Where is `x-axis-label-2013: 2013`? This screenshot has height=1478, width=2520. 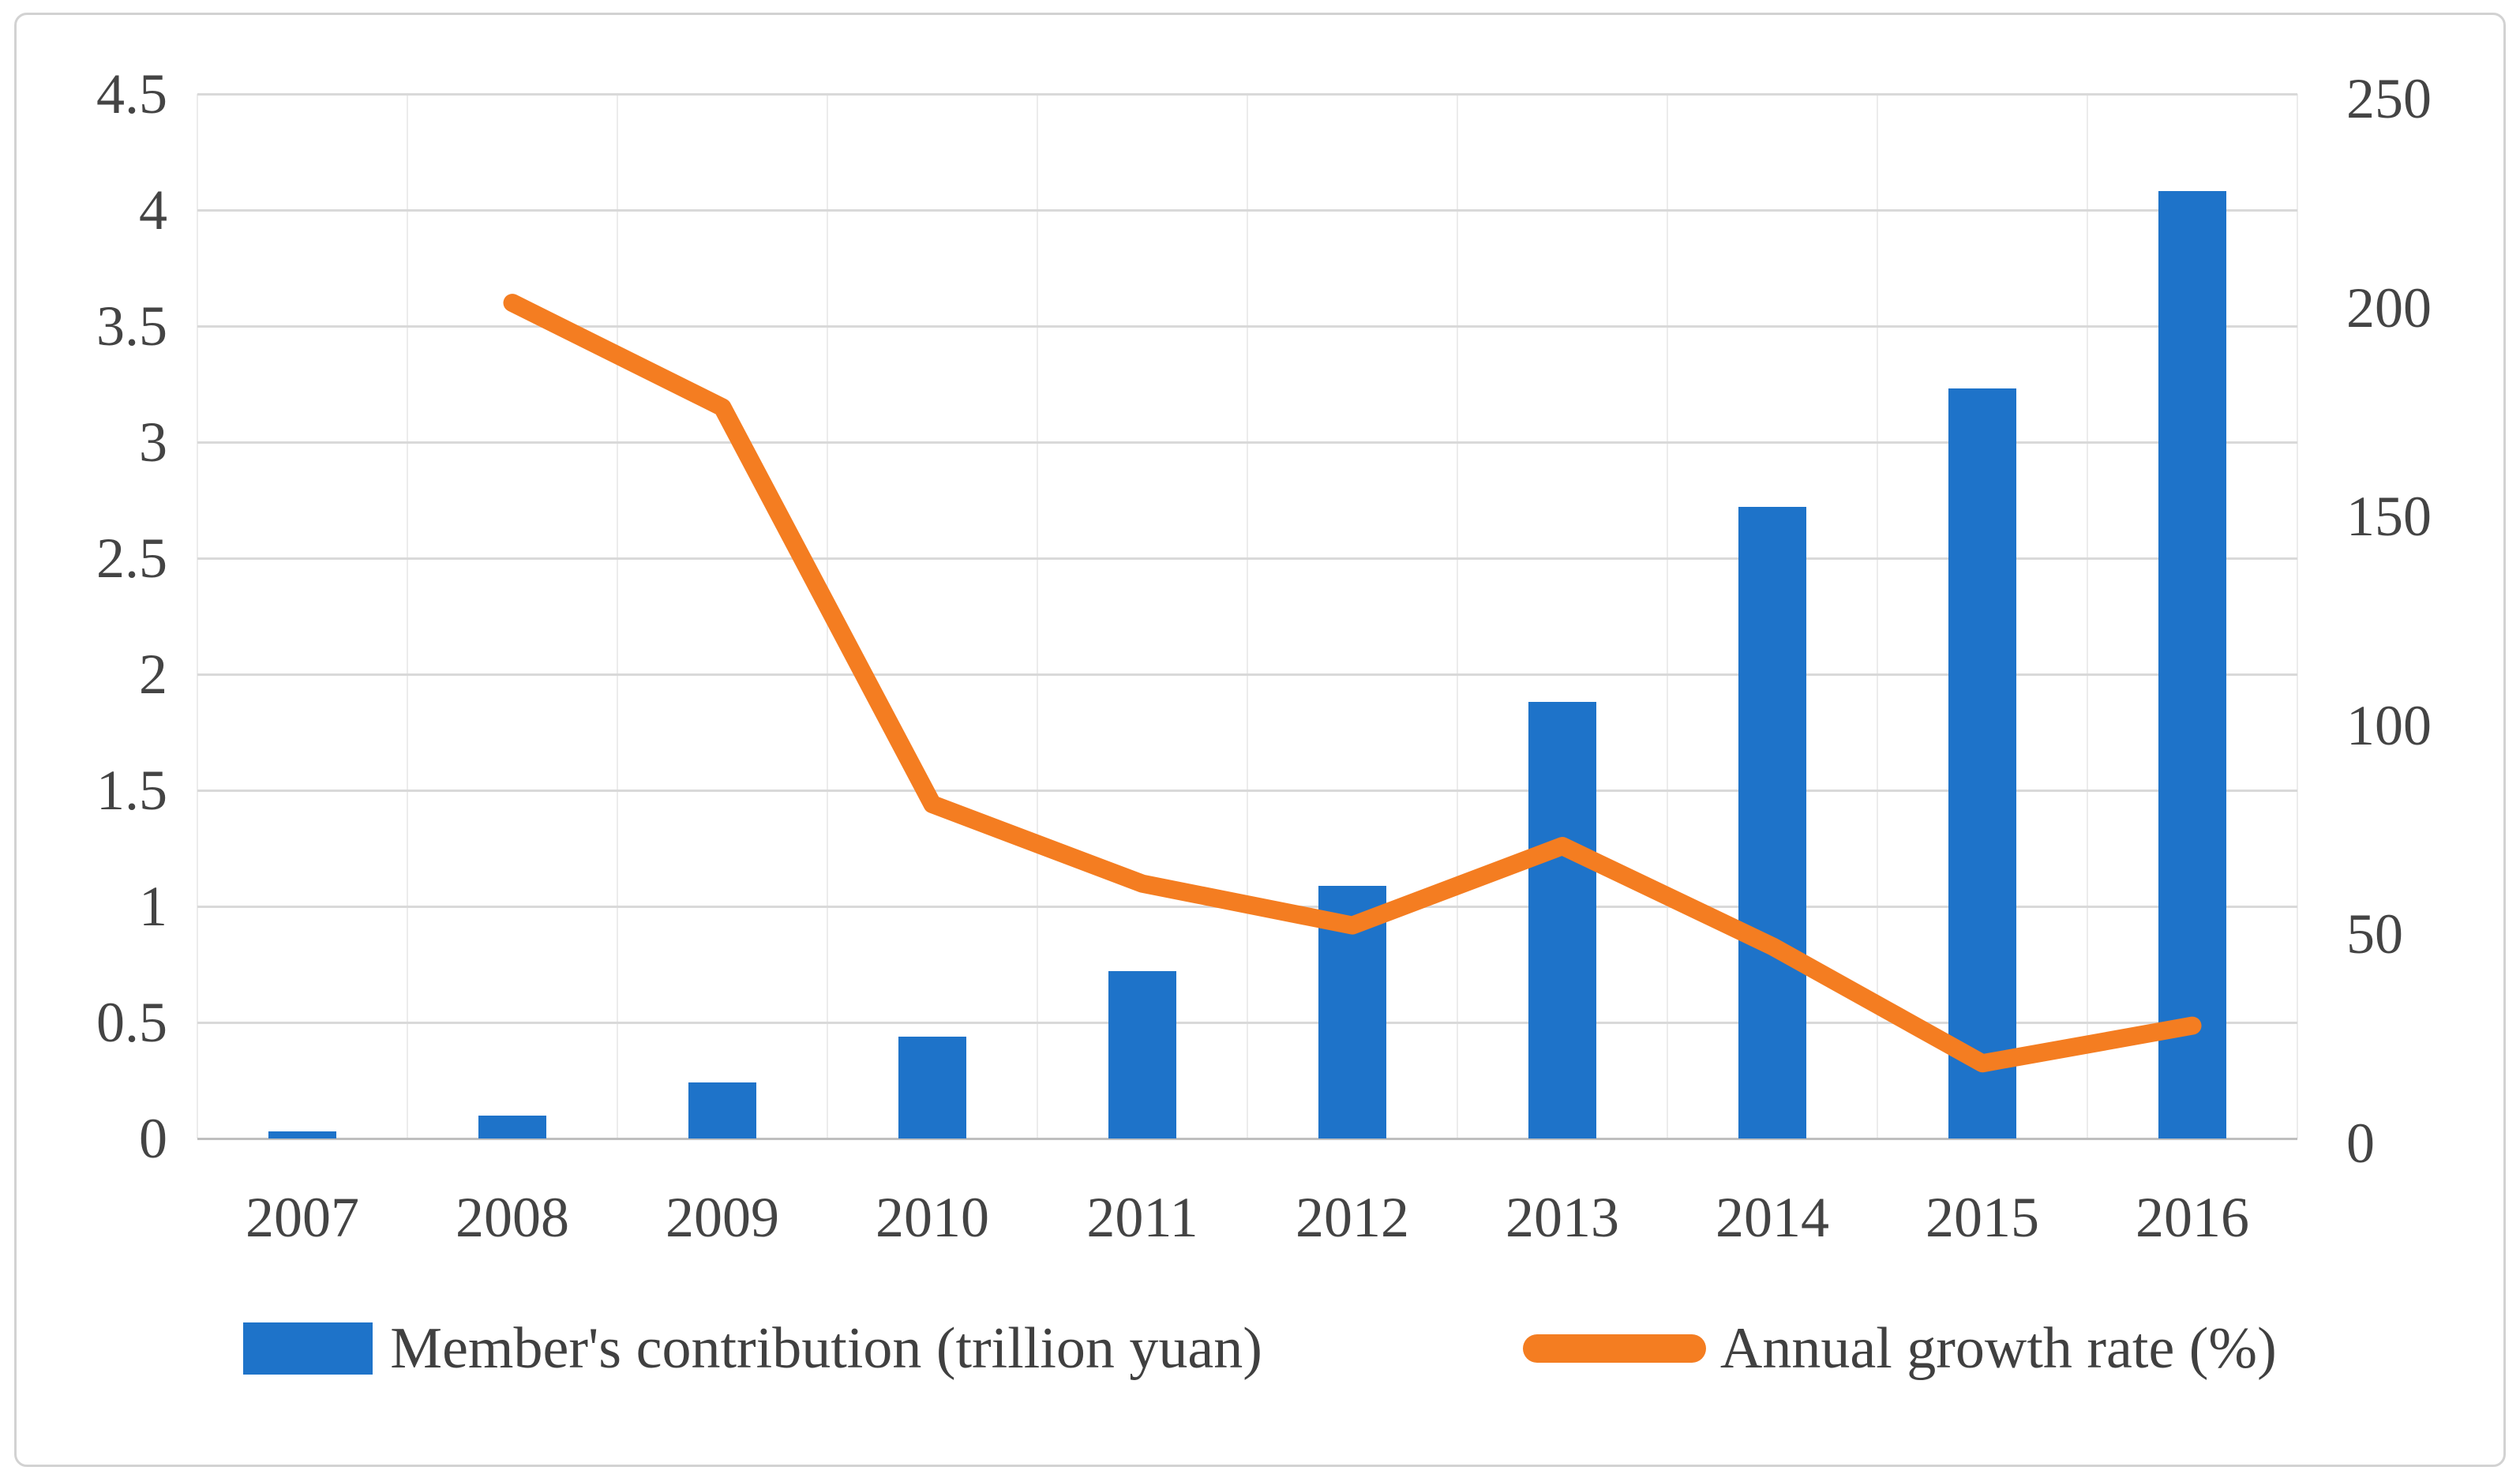 x-axis-label-2013: 2013 is located at coordinates (1562, 1217).